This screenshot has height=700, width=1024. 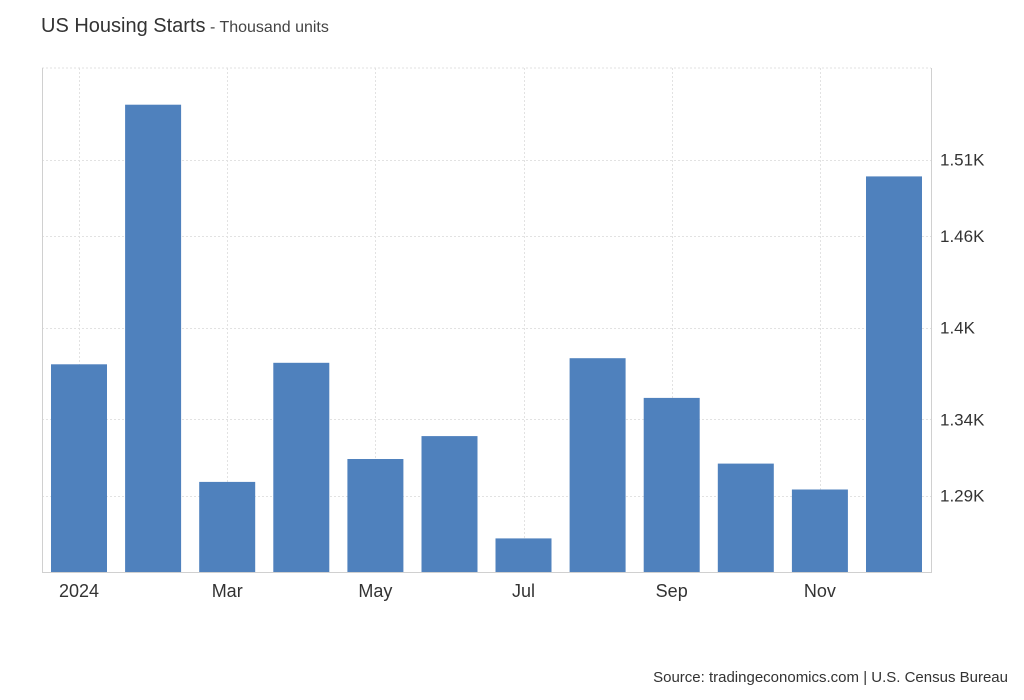 I want to click on chart-title-text: US Housing Starts, so click(x=123, y=26).